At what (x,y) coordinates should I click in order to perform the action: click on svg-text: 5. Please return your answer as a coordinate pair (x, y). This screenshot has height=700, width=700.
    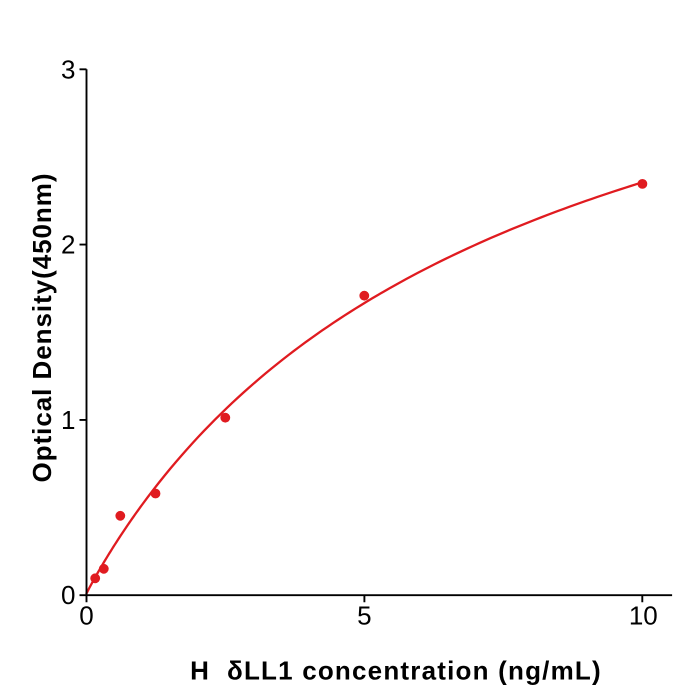
    Looking at the image, I should click on (364, 616).